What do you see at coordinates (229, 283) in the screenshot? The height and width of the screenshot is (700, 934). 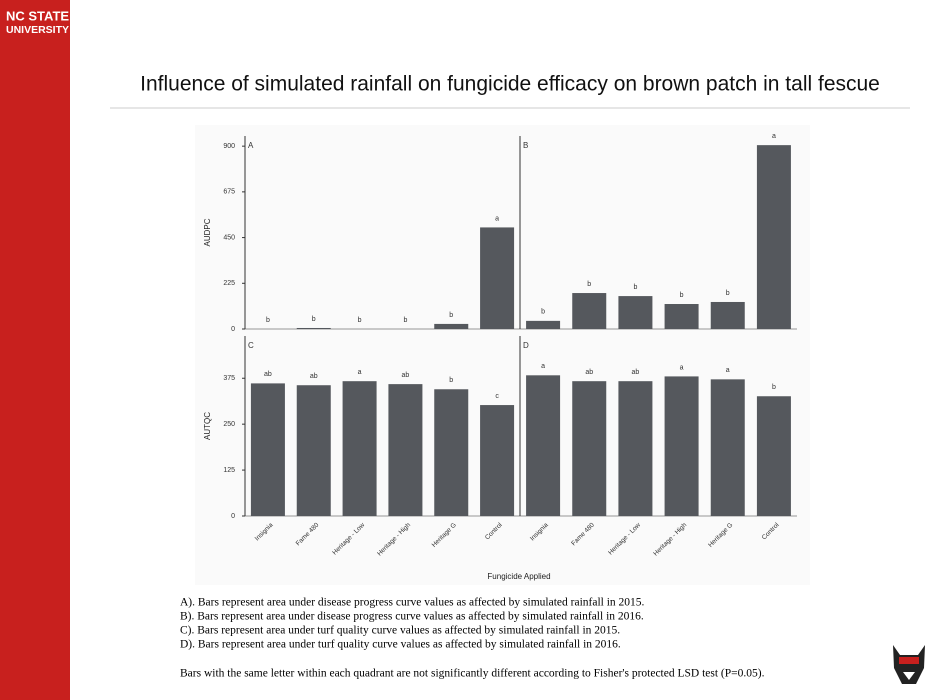 I see `y-tick-label: 225` at bounding box center [229, 283].